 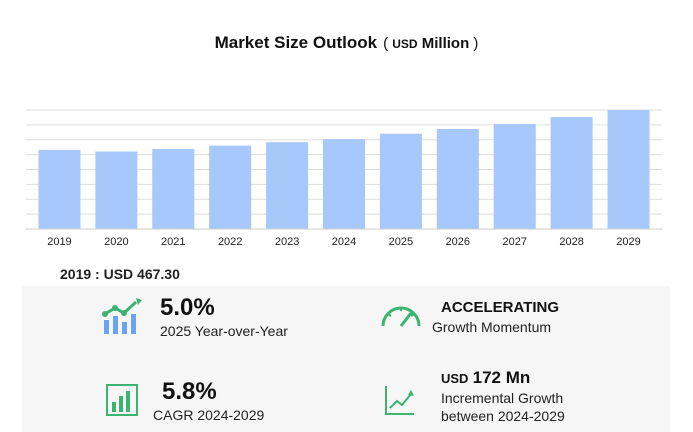 What do you see at coordinates (173, 188) in the screenshot?
I see `bar-2021` at bounding box center [173, 188].